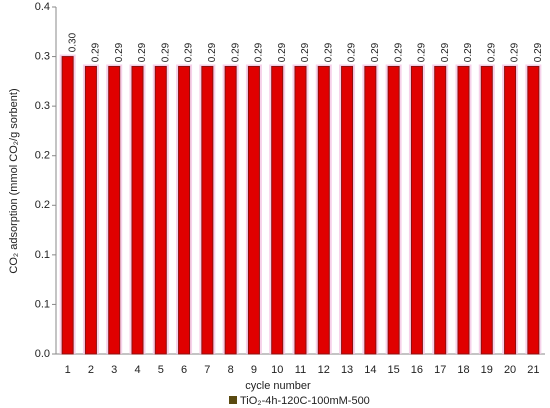 The image size is (550, 408). Describe the element at coordinates (91, 370) in the screenshot. I see `x-tick-label: 2` at that location.